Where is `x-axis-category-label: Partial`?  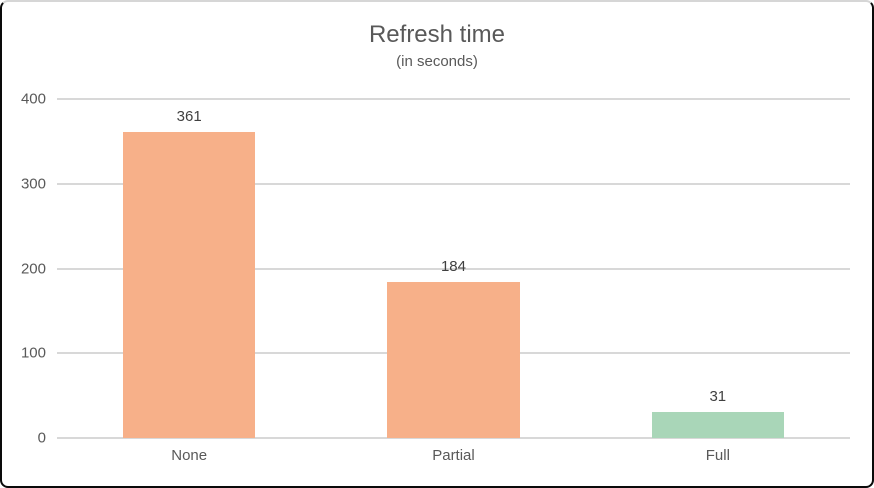
x-axis-category-label: Partial is located at coordinates (453, 455).